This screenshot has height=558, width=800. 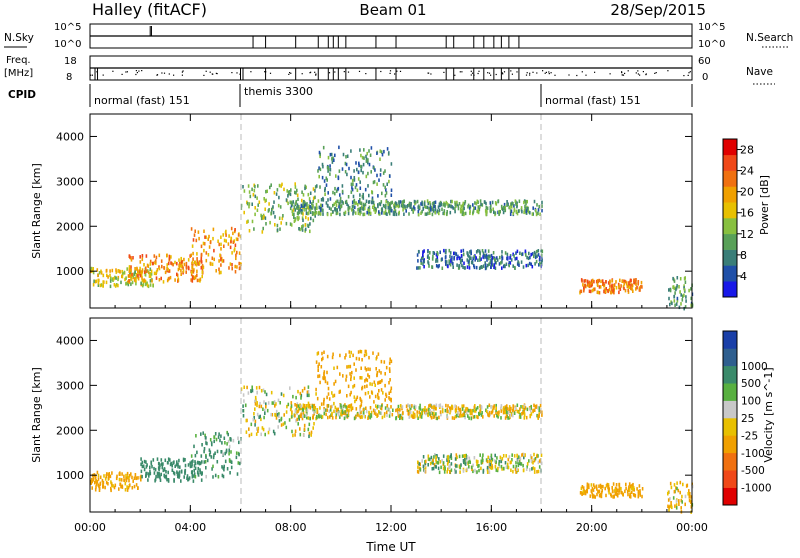 I want to click on beam-title: Beam 01, so click(x=392, y=10).